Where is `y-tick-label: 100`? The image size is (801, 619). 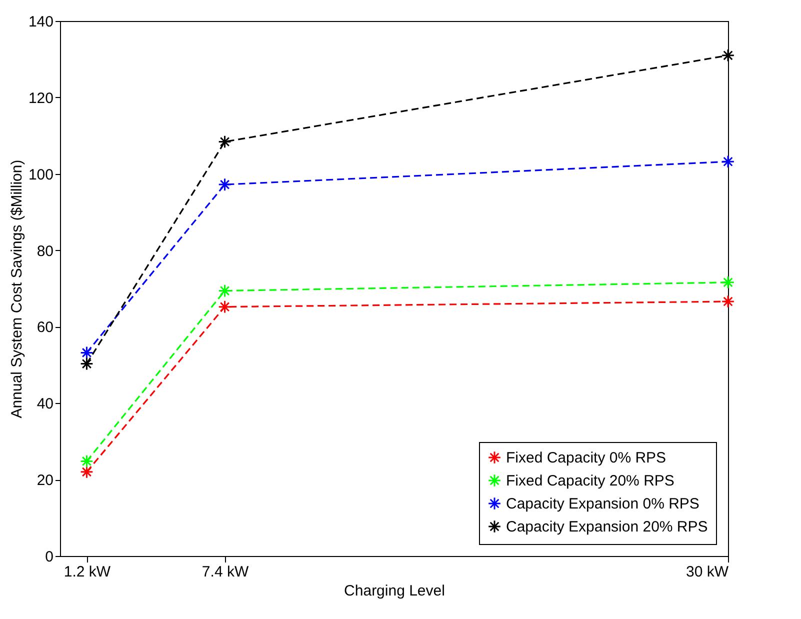
y-tick-label: 100 is located at coordinates (41, 175).